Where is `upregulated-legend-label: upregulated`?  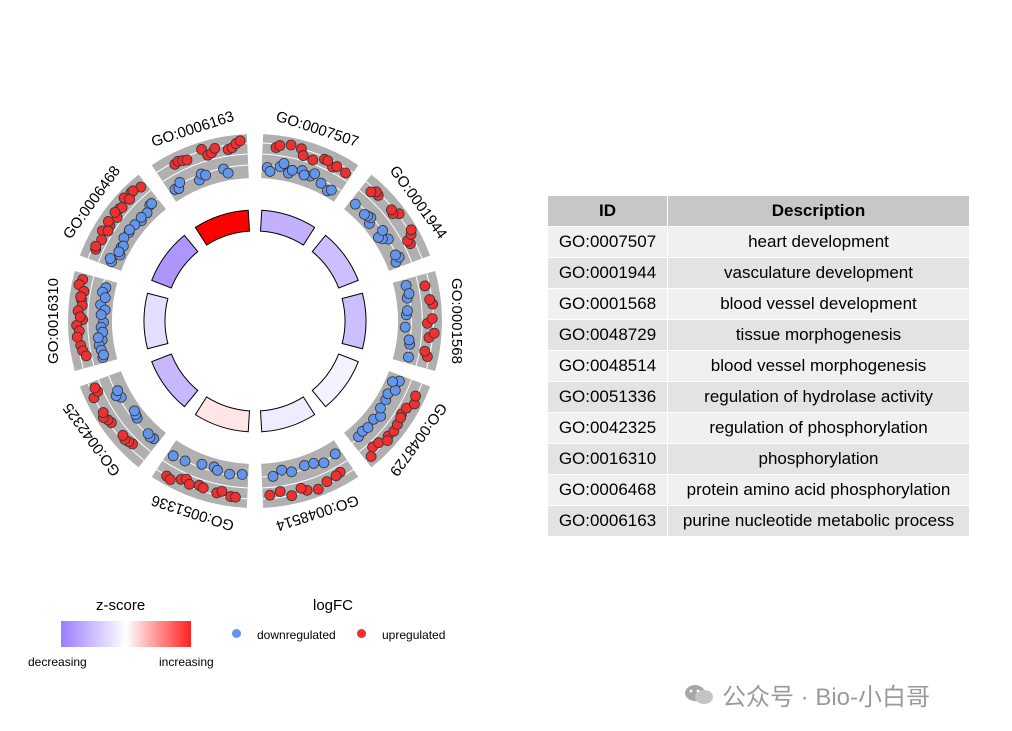
upregulated-legend-label: upregulated is located at coordinates (414, 635).